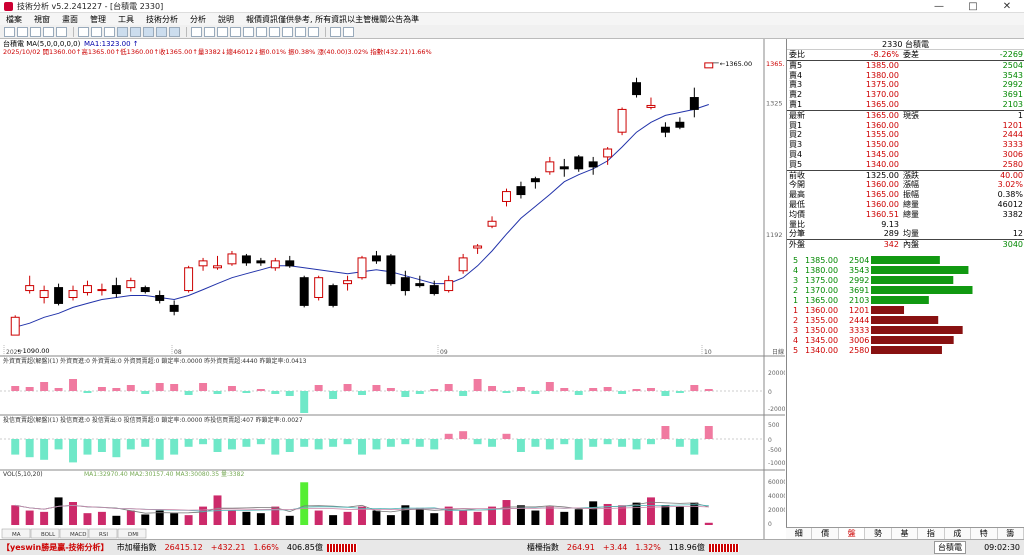  I want to click on book-level: 2, so click(795, 320).